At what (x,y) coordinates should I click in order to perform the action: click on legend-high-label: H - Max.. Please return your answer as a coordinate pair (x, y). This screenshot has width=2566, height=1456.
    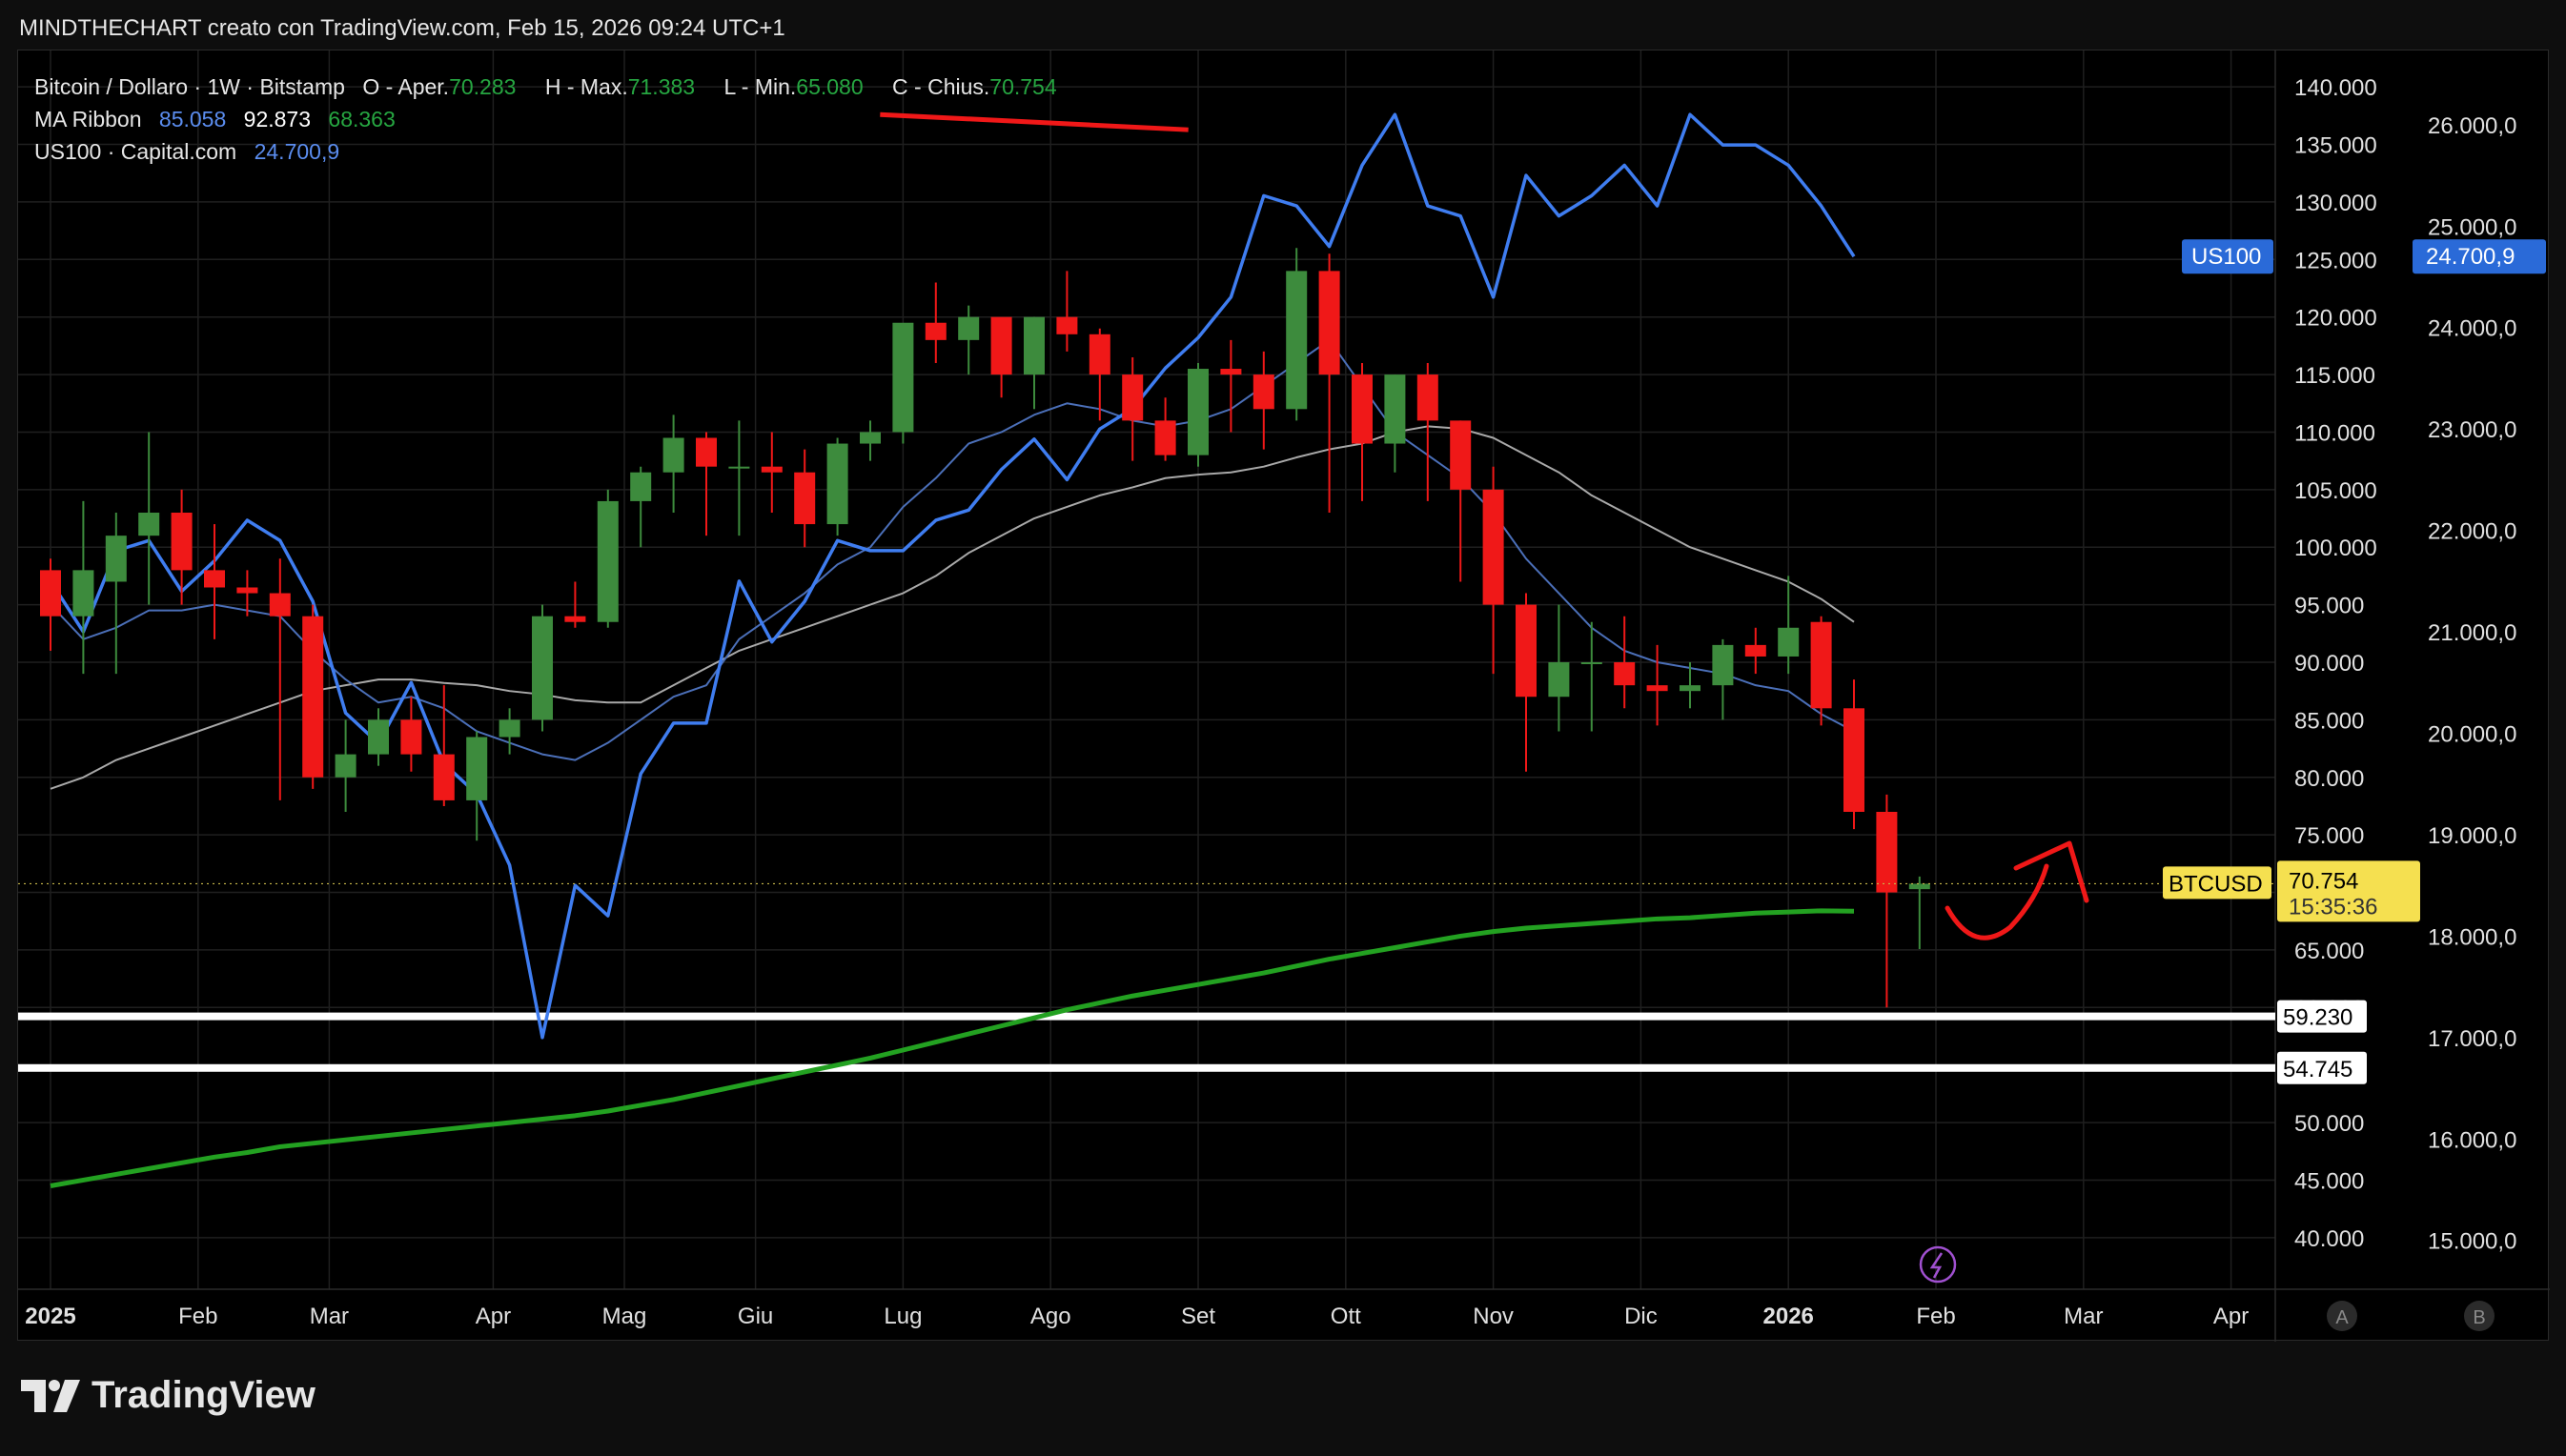
    Looking at the image, I should click on (586, 86).